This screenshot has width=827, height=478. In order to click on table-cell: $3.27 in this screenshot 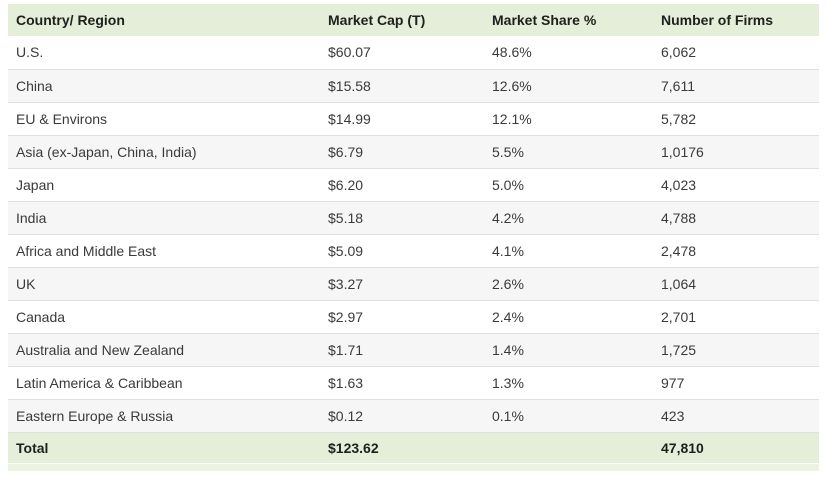, I will do `click(346, 283)`.